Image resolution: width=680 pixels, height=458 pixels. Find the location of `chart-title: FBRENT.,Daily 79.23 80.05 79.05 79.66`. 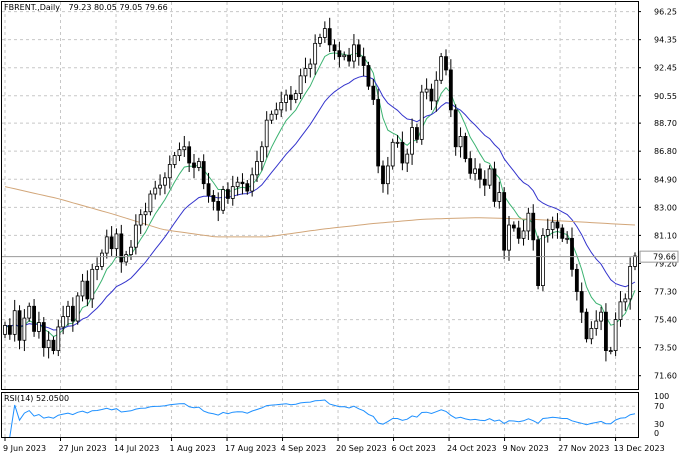

chart-title: FBRENT.,Daily 79.23 80.05 79.05 79.66 is located at coordinates (86, 7).